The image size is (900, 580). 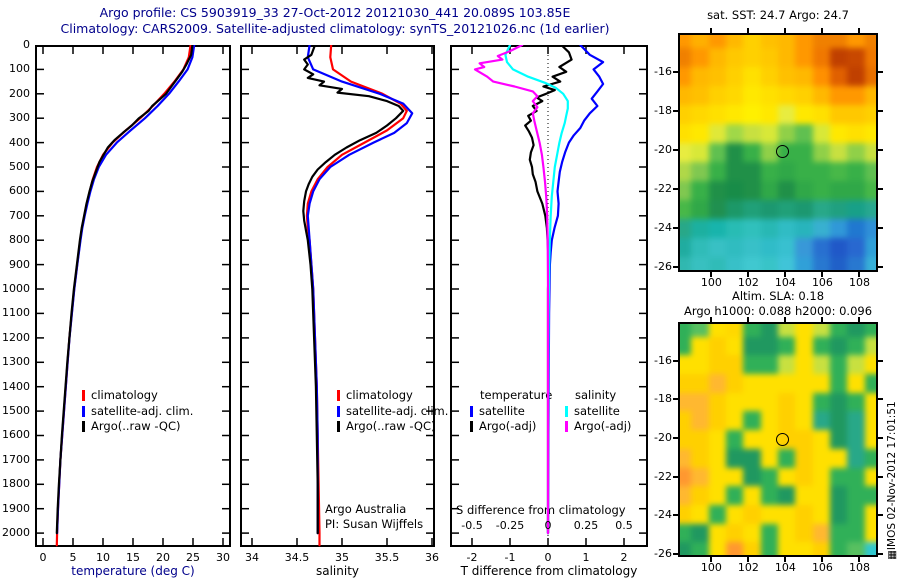 What do you see at coordinates (510, 557) in the screenshot?
I see `x-tick-label: -1` at bounding box center [510, 557].